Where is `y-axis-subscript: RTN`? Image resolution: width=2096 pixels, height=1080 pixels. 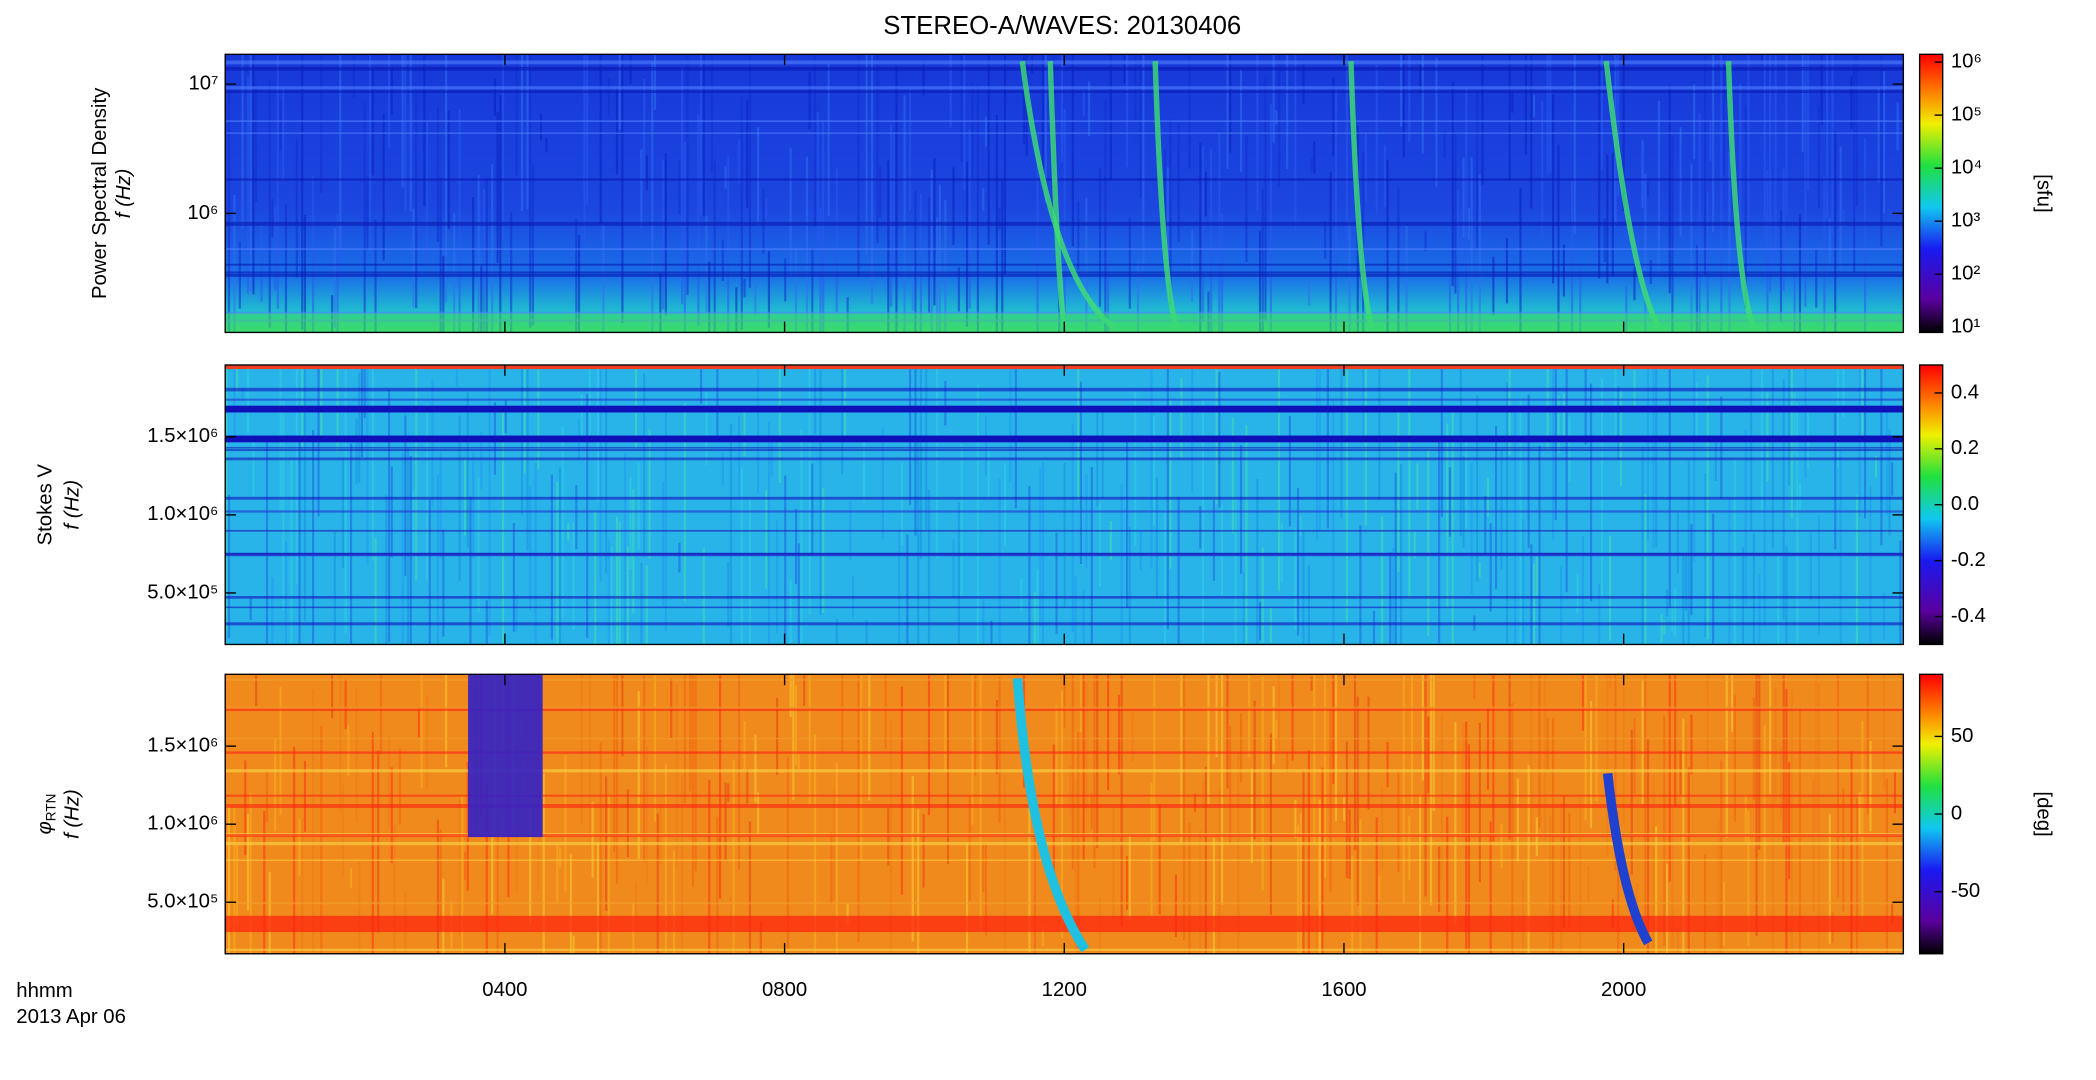
y-axis-subscript: RTN is located at coordinates (50, 808).